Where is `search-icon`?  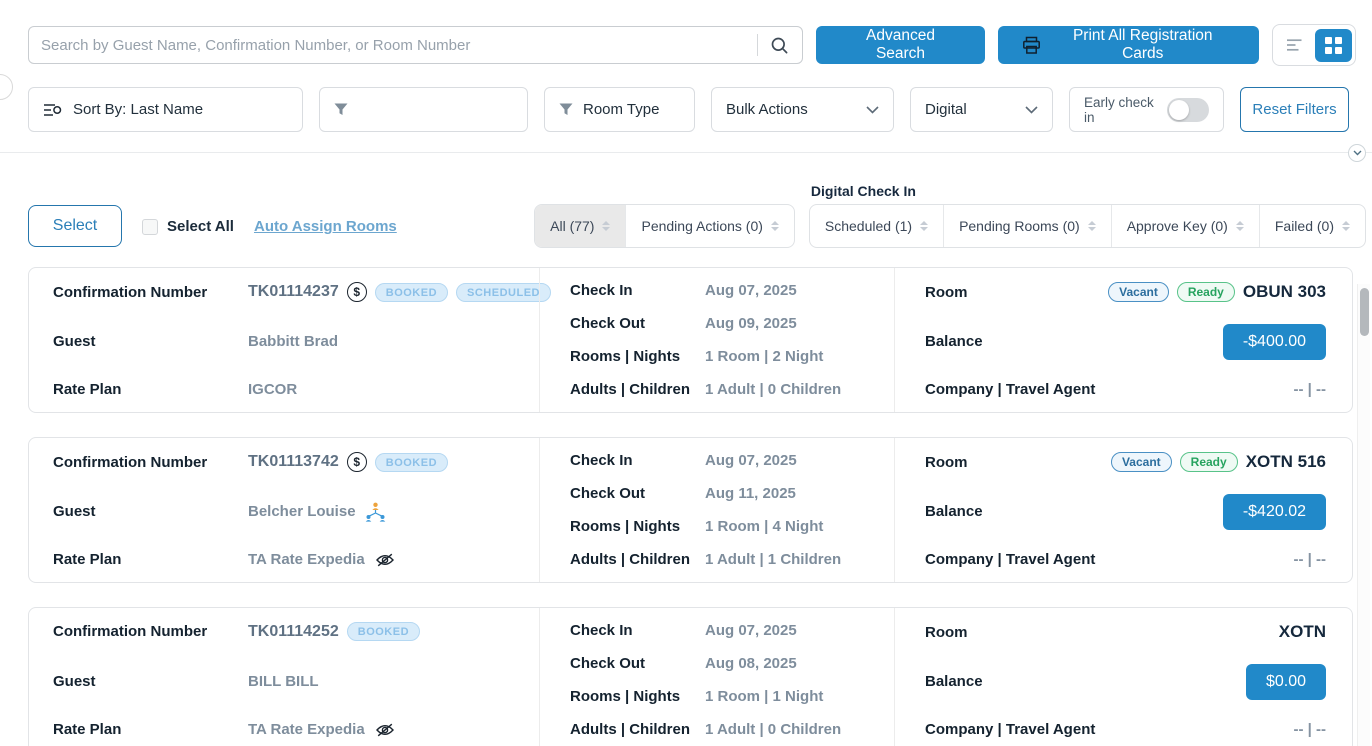
search-icon is located at coordinates (779, 45).